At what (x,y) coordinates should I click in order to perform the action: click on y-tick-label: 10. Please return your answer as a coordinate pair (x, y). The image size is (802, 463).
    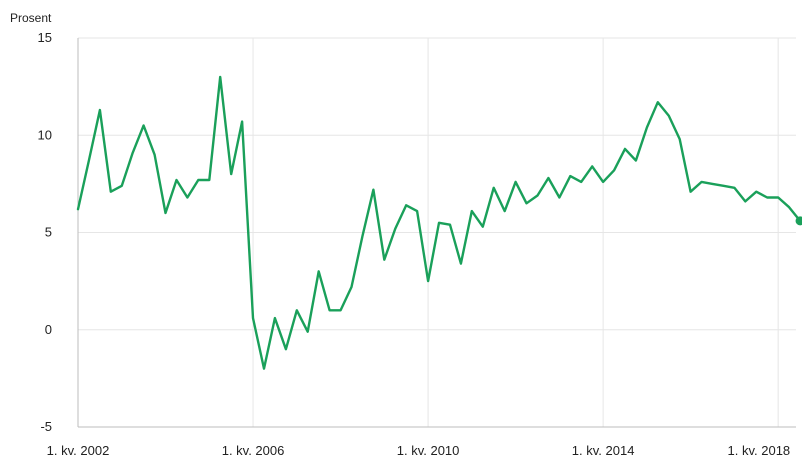
    Looking at the image, I should click on (45, 134).